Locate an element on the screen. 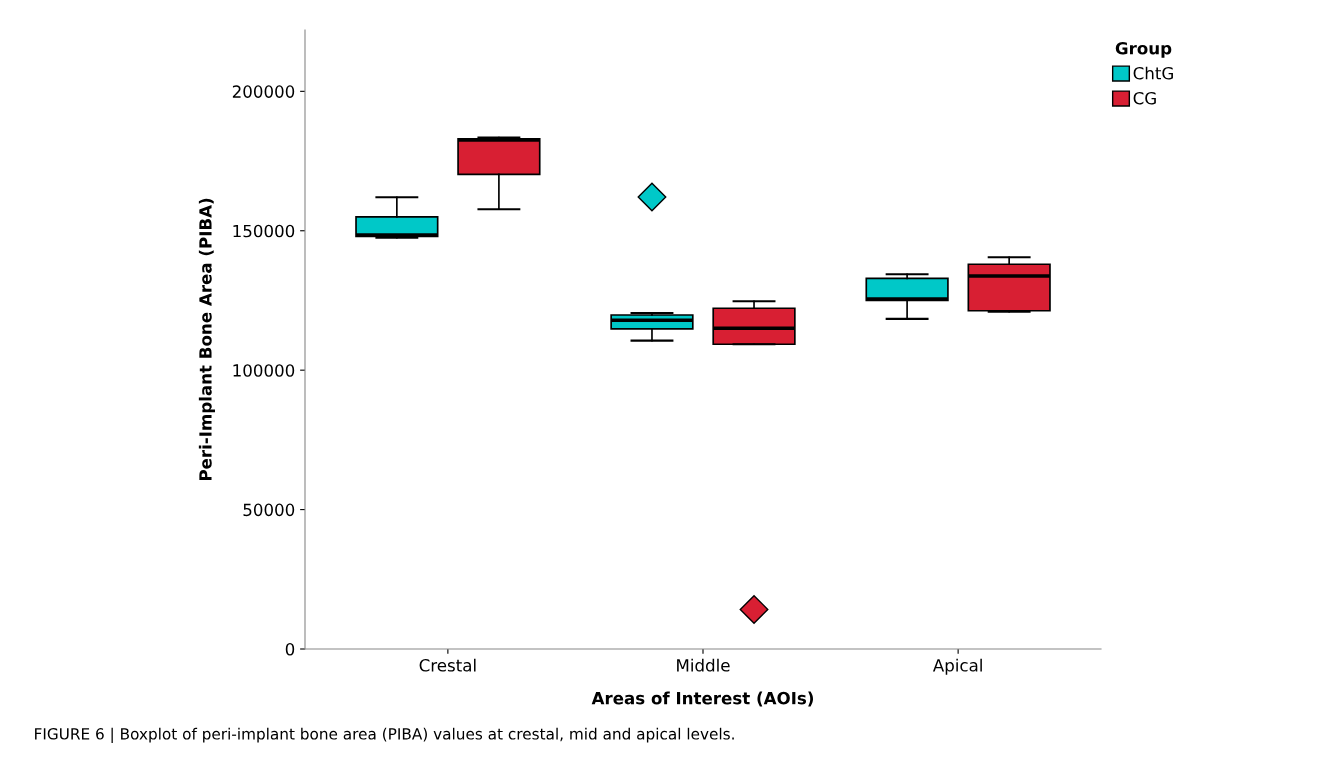 The image size is (1343, 766). y-tick-label: 100000 is located at coordinates (264, 370).